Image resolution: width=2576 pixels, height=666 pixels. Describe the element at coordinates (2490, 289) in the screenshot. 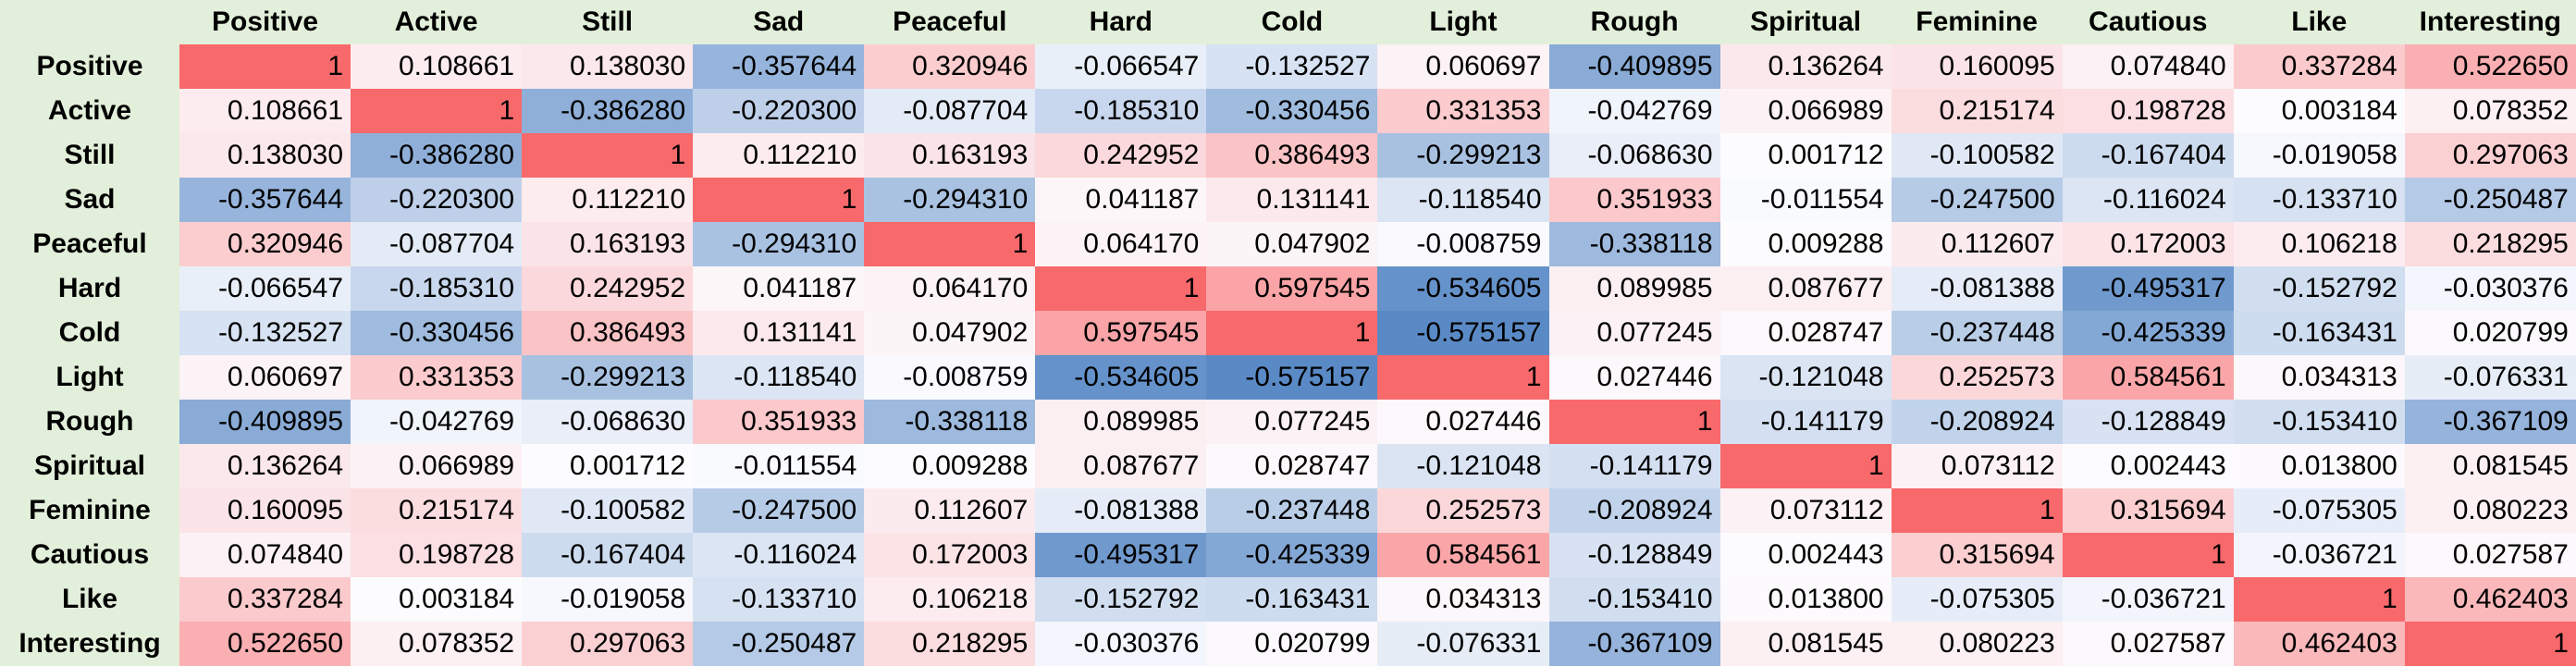

I see `matrix-cell: -0.030376` at that location.